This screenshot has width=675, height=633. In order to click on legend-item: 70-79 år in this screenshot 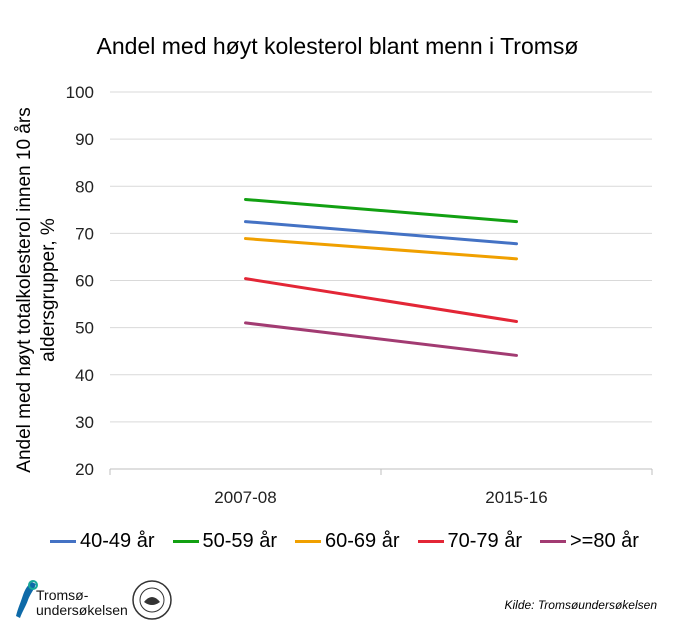, I will do `click(470, 541)`.